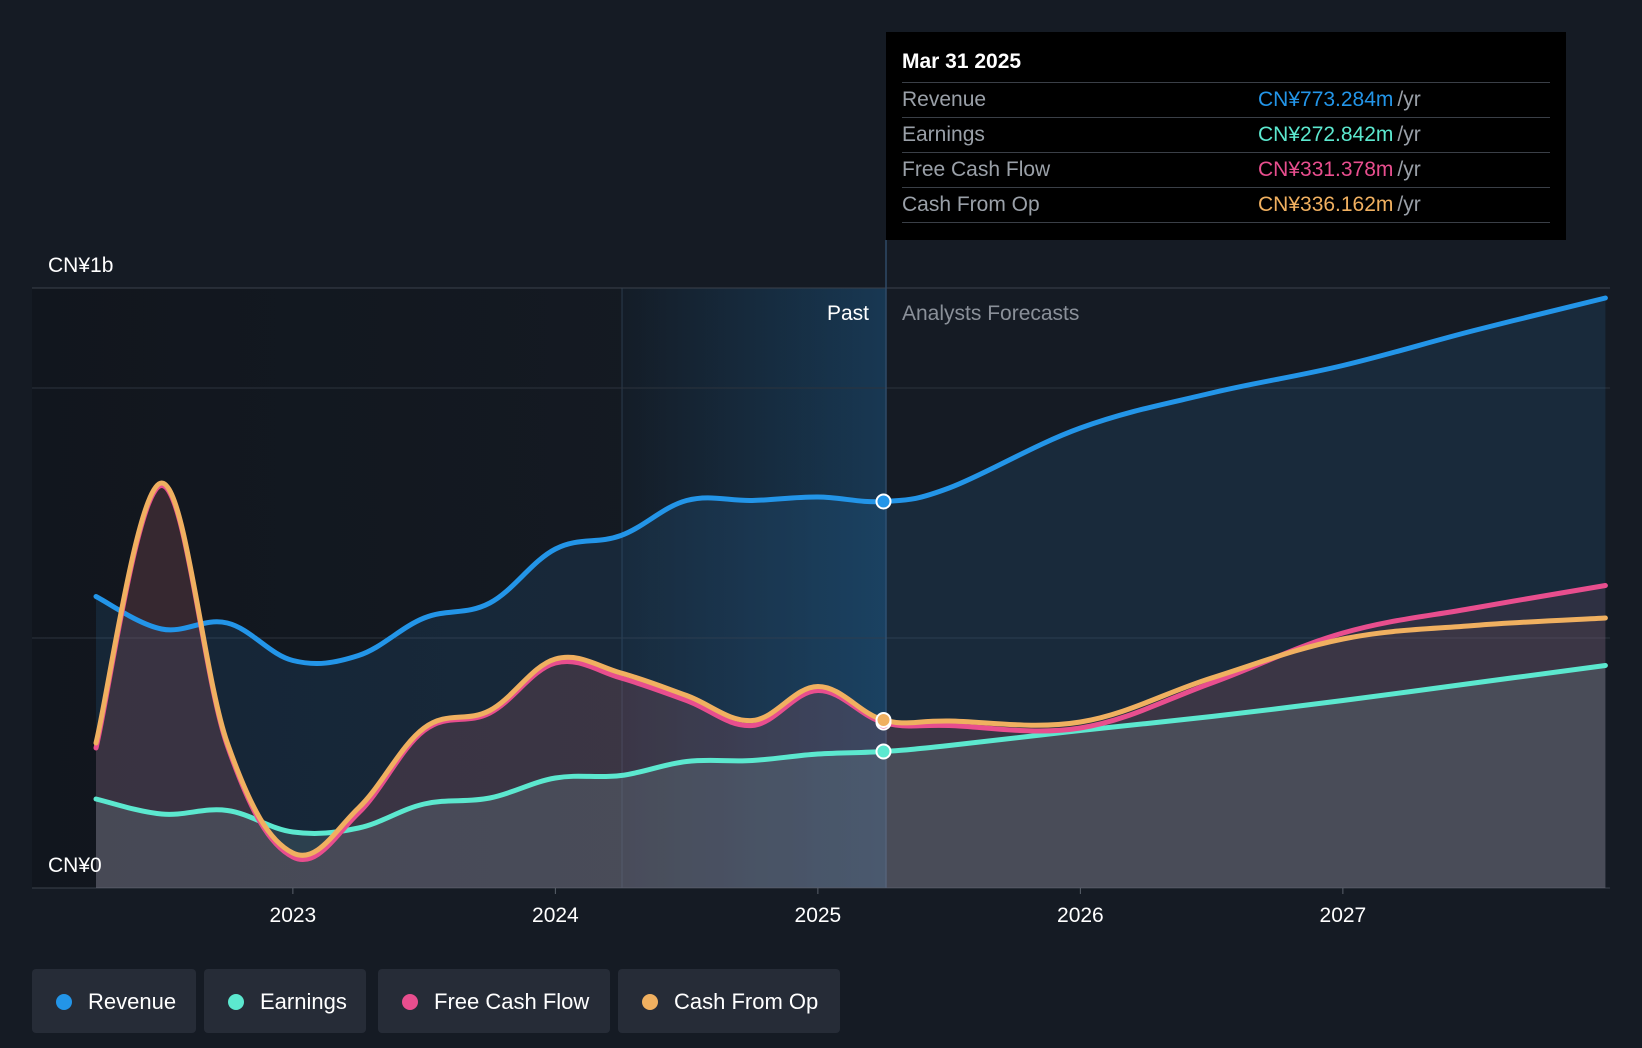  I want to click on legend-item-earnings: Earnings, so click(285, 1001).